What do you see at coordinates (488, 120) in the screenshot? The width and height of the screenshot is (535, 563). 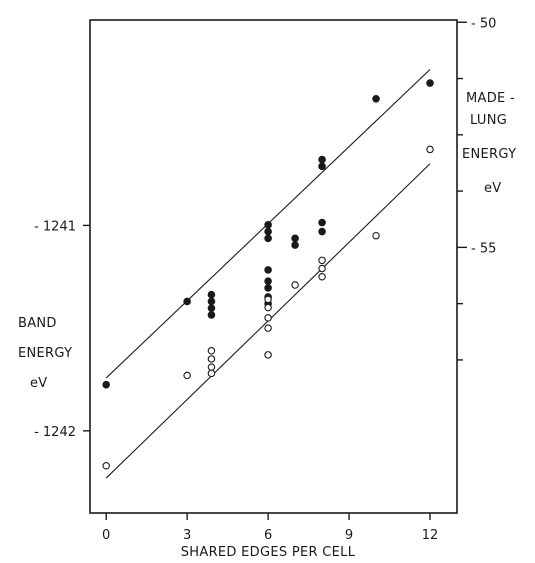 I see `right-axis-label-line-2: LUNG` at bounding box center [488, 120].